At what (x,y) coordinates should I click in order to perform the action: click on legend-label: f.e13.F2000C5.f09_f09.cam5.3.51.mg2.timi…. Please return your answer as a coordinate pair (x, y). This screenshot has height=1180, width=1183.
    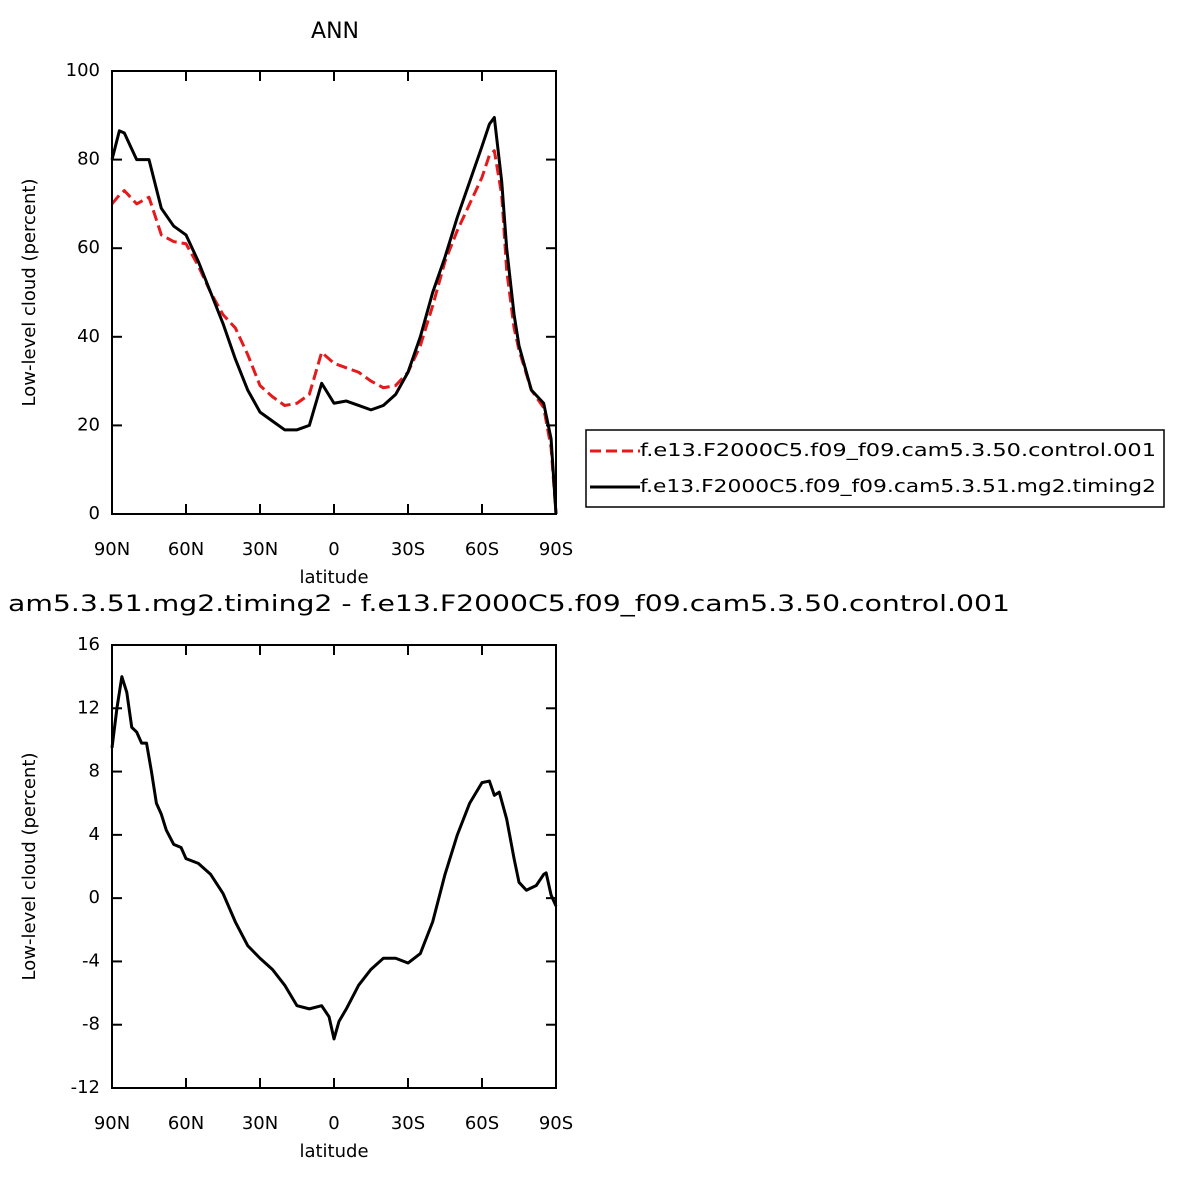
    Looking at the image, I should click on (898, 486).